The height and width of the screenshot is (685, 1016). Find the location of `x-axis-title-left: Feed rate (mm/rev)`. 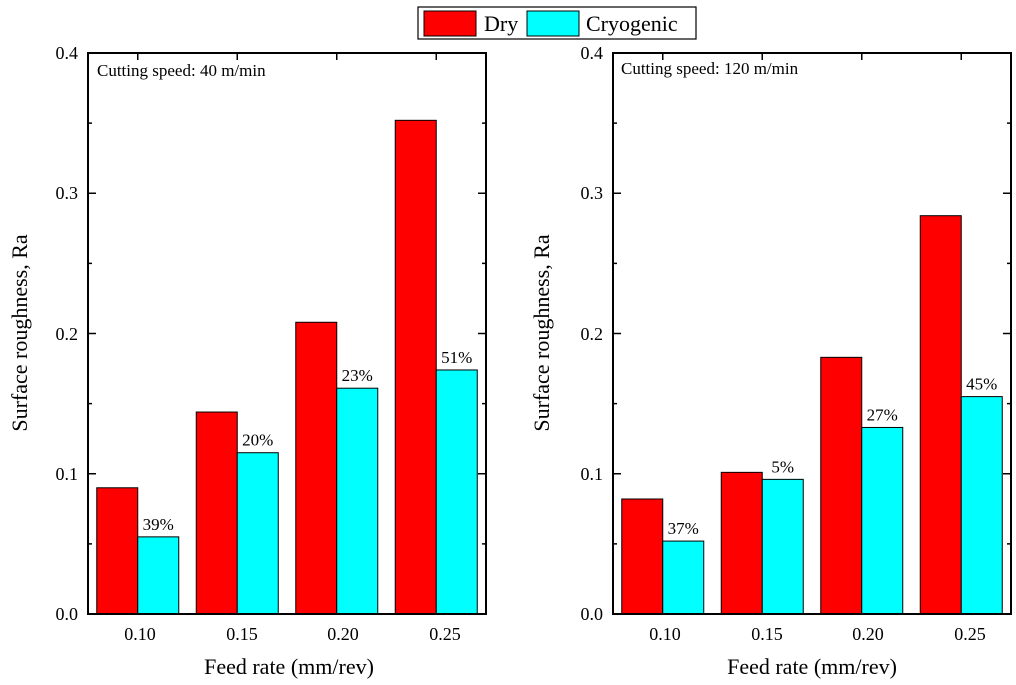

x-axis-title-left: Feed rate (mm/rev) is located at coordinates (289, 666).